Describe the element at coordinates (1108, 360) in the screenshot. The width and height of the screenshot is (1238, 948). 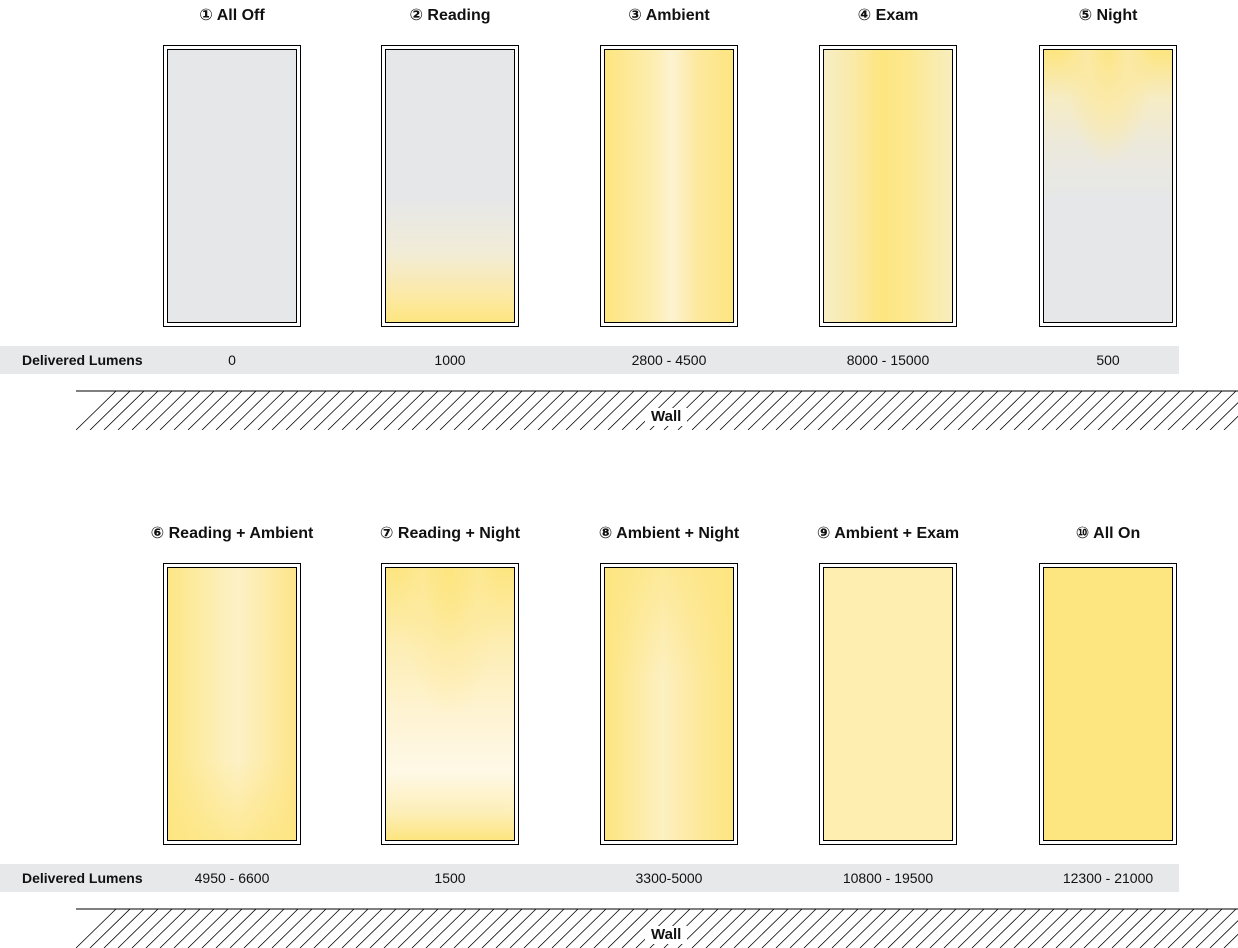
I see `lumens-value: 500` at that location.